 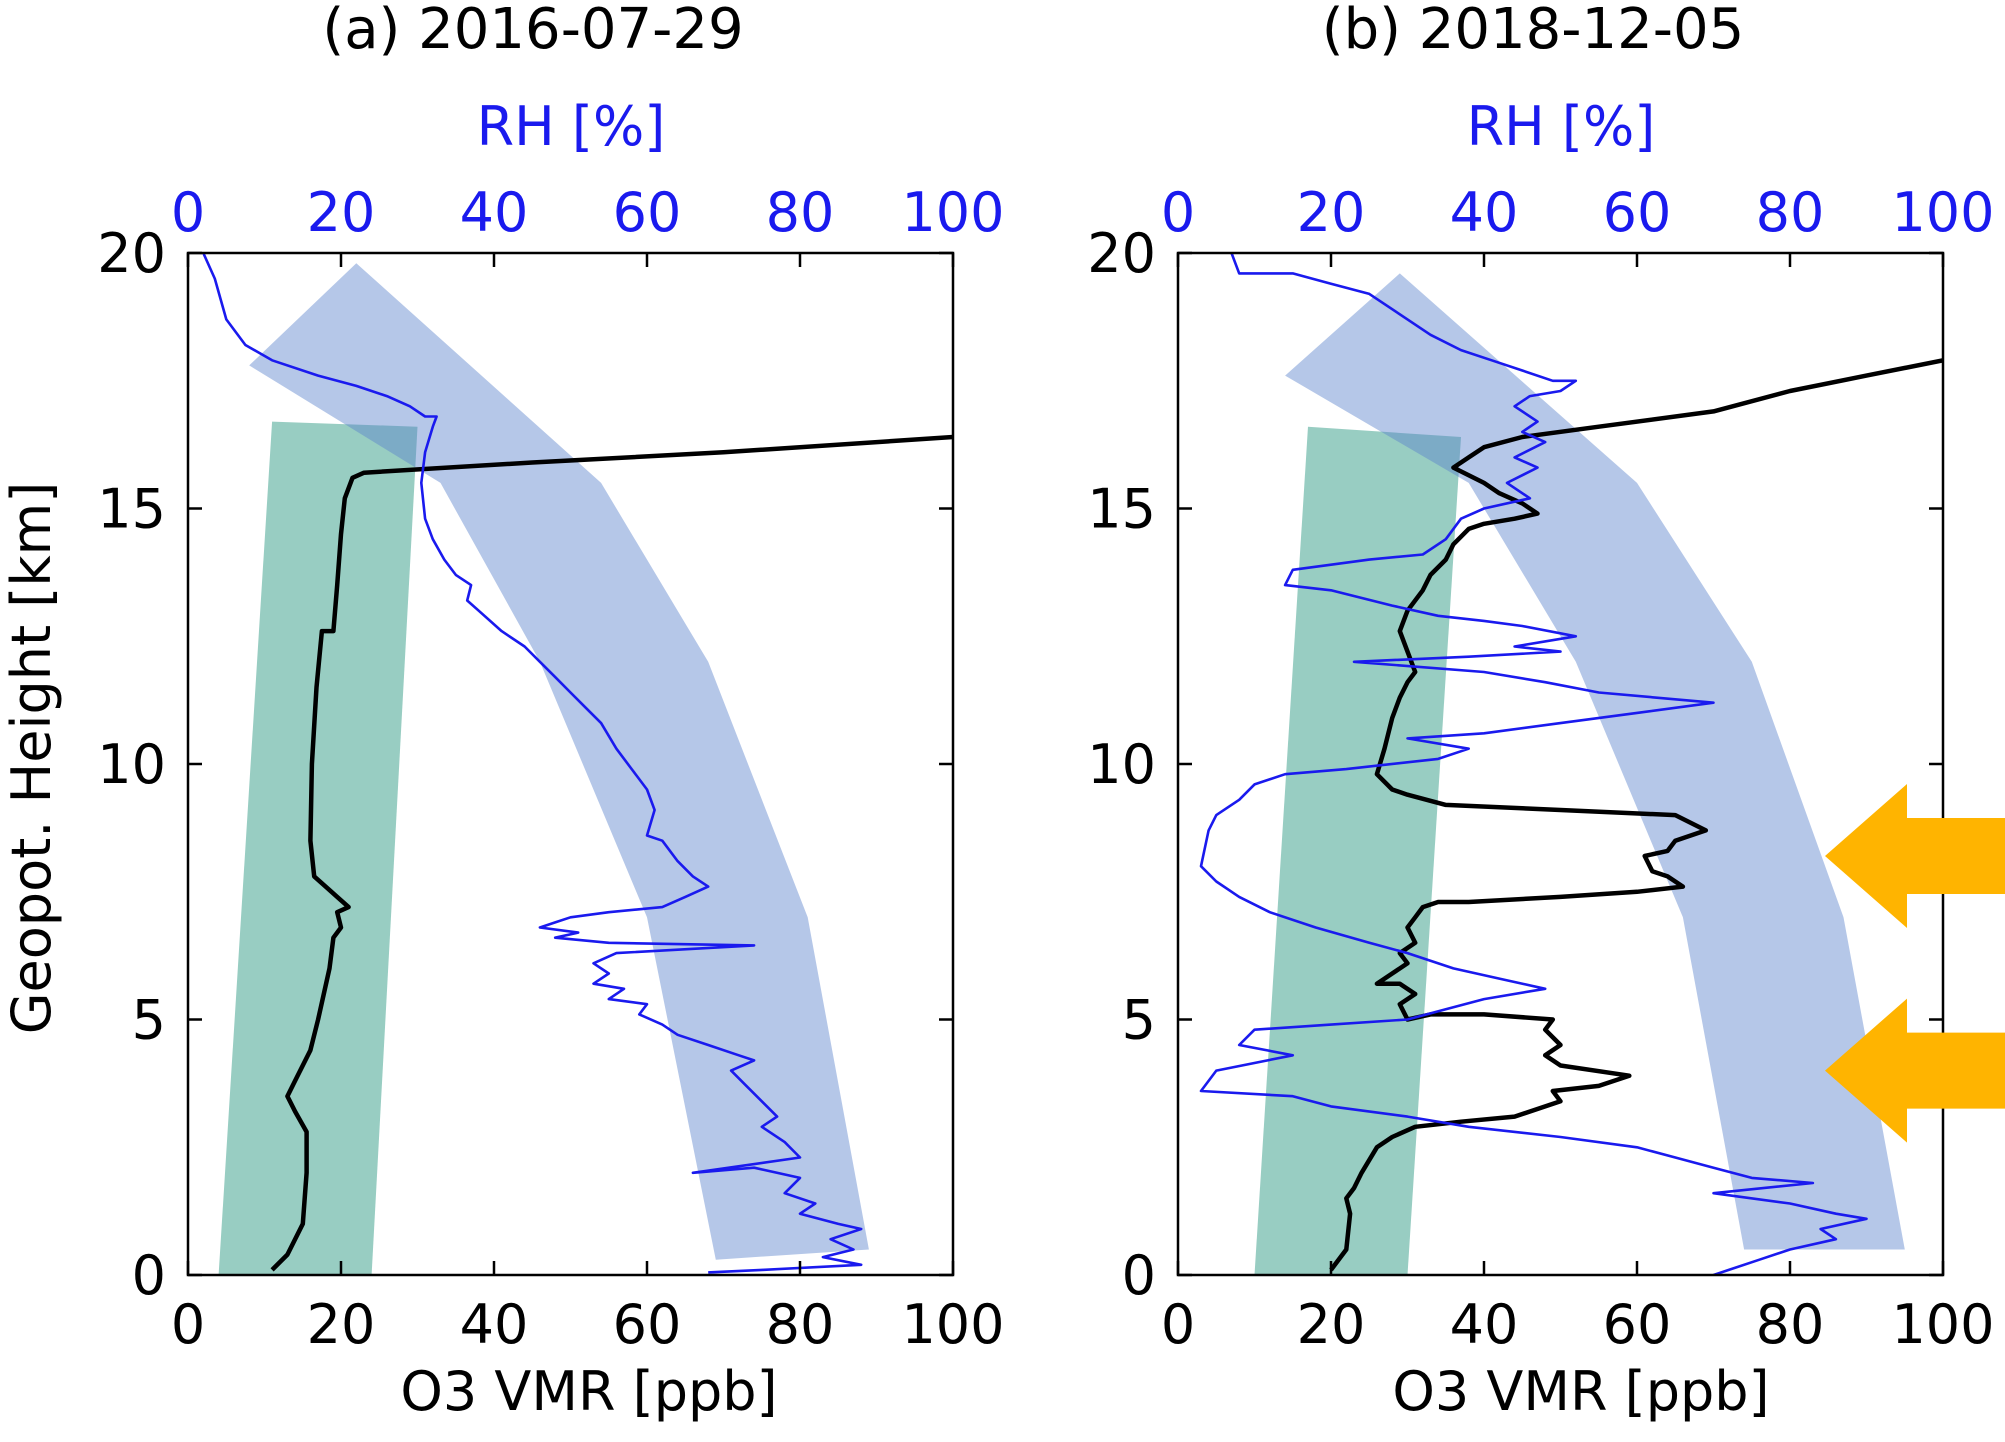 I want to click on panel-a-x2-tick-label: 20, so click(x=341, y=212).